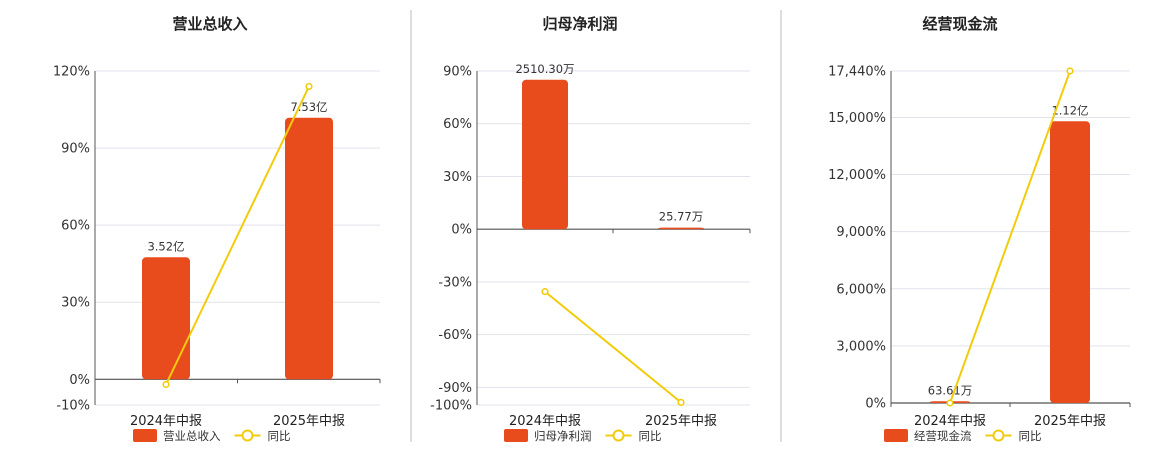 Image resolution: width=1160 pixels, height=450 pixels. Describe the element at coordinates (857, 72) in the screenshot. I see `y-tick-label: 17,440%` at that location.